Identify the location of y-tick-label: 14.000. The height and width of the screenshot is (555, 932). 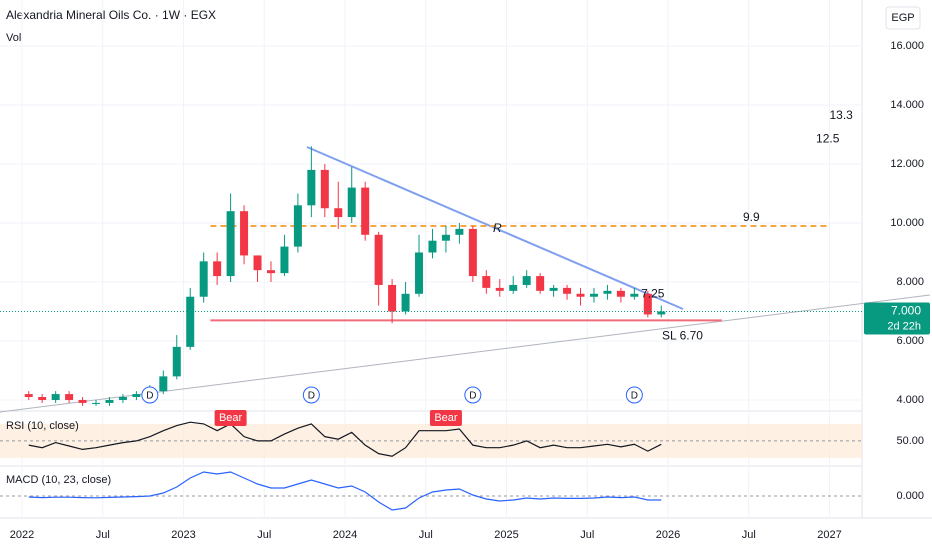
(907, 105).